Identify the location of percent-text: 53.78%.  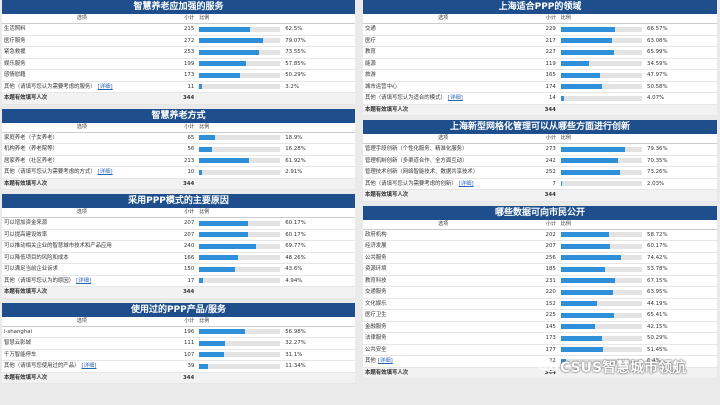
(657, 269).